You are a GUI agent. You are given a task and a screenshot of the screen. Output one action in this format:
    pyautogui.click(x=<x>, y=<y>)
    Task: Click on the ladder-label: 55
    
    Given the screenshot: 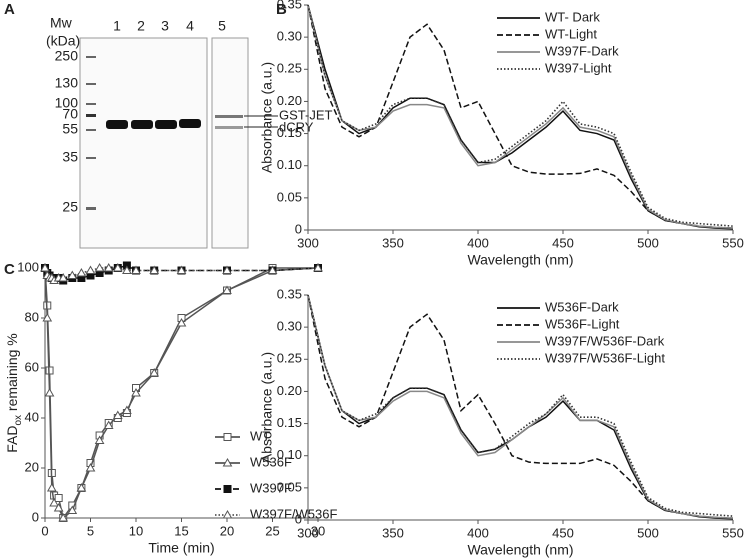 What is the action you would take?
    pyautogui.click(x=70, y=129)
    